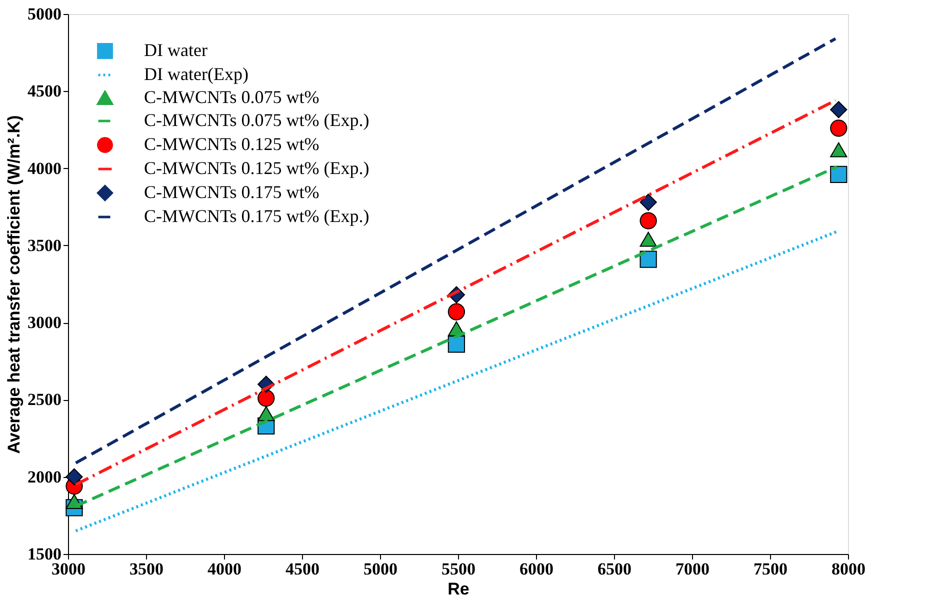  I want to click on x-tick-label: 4000, so click(225, 569).